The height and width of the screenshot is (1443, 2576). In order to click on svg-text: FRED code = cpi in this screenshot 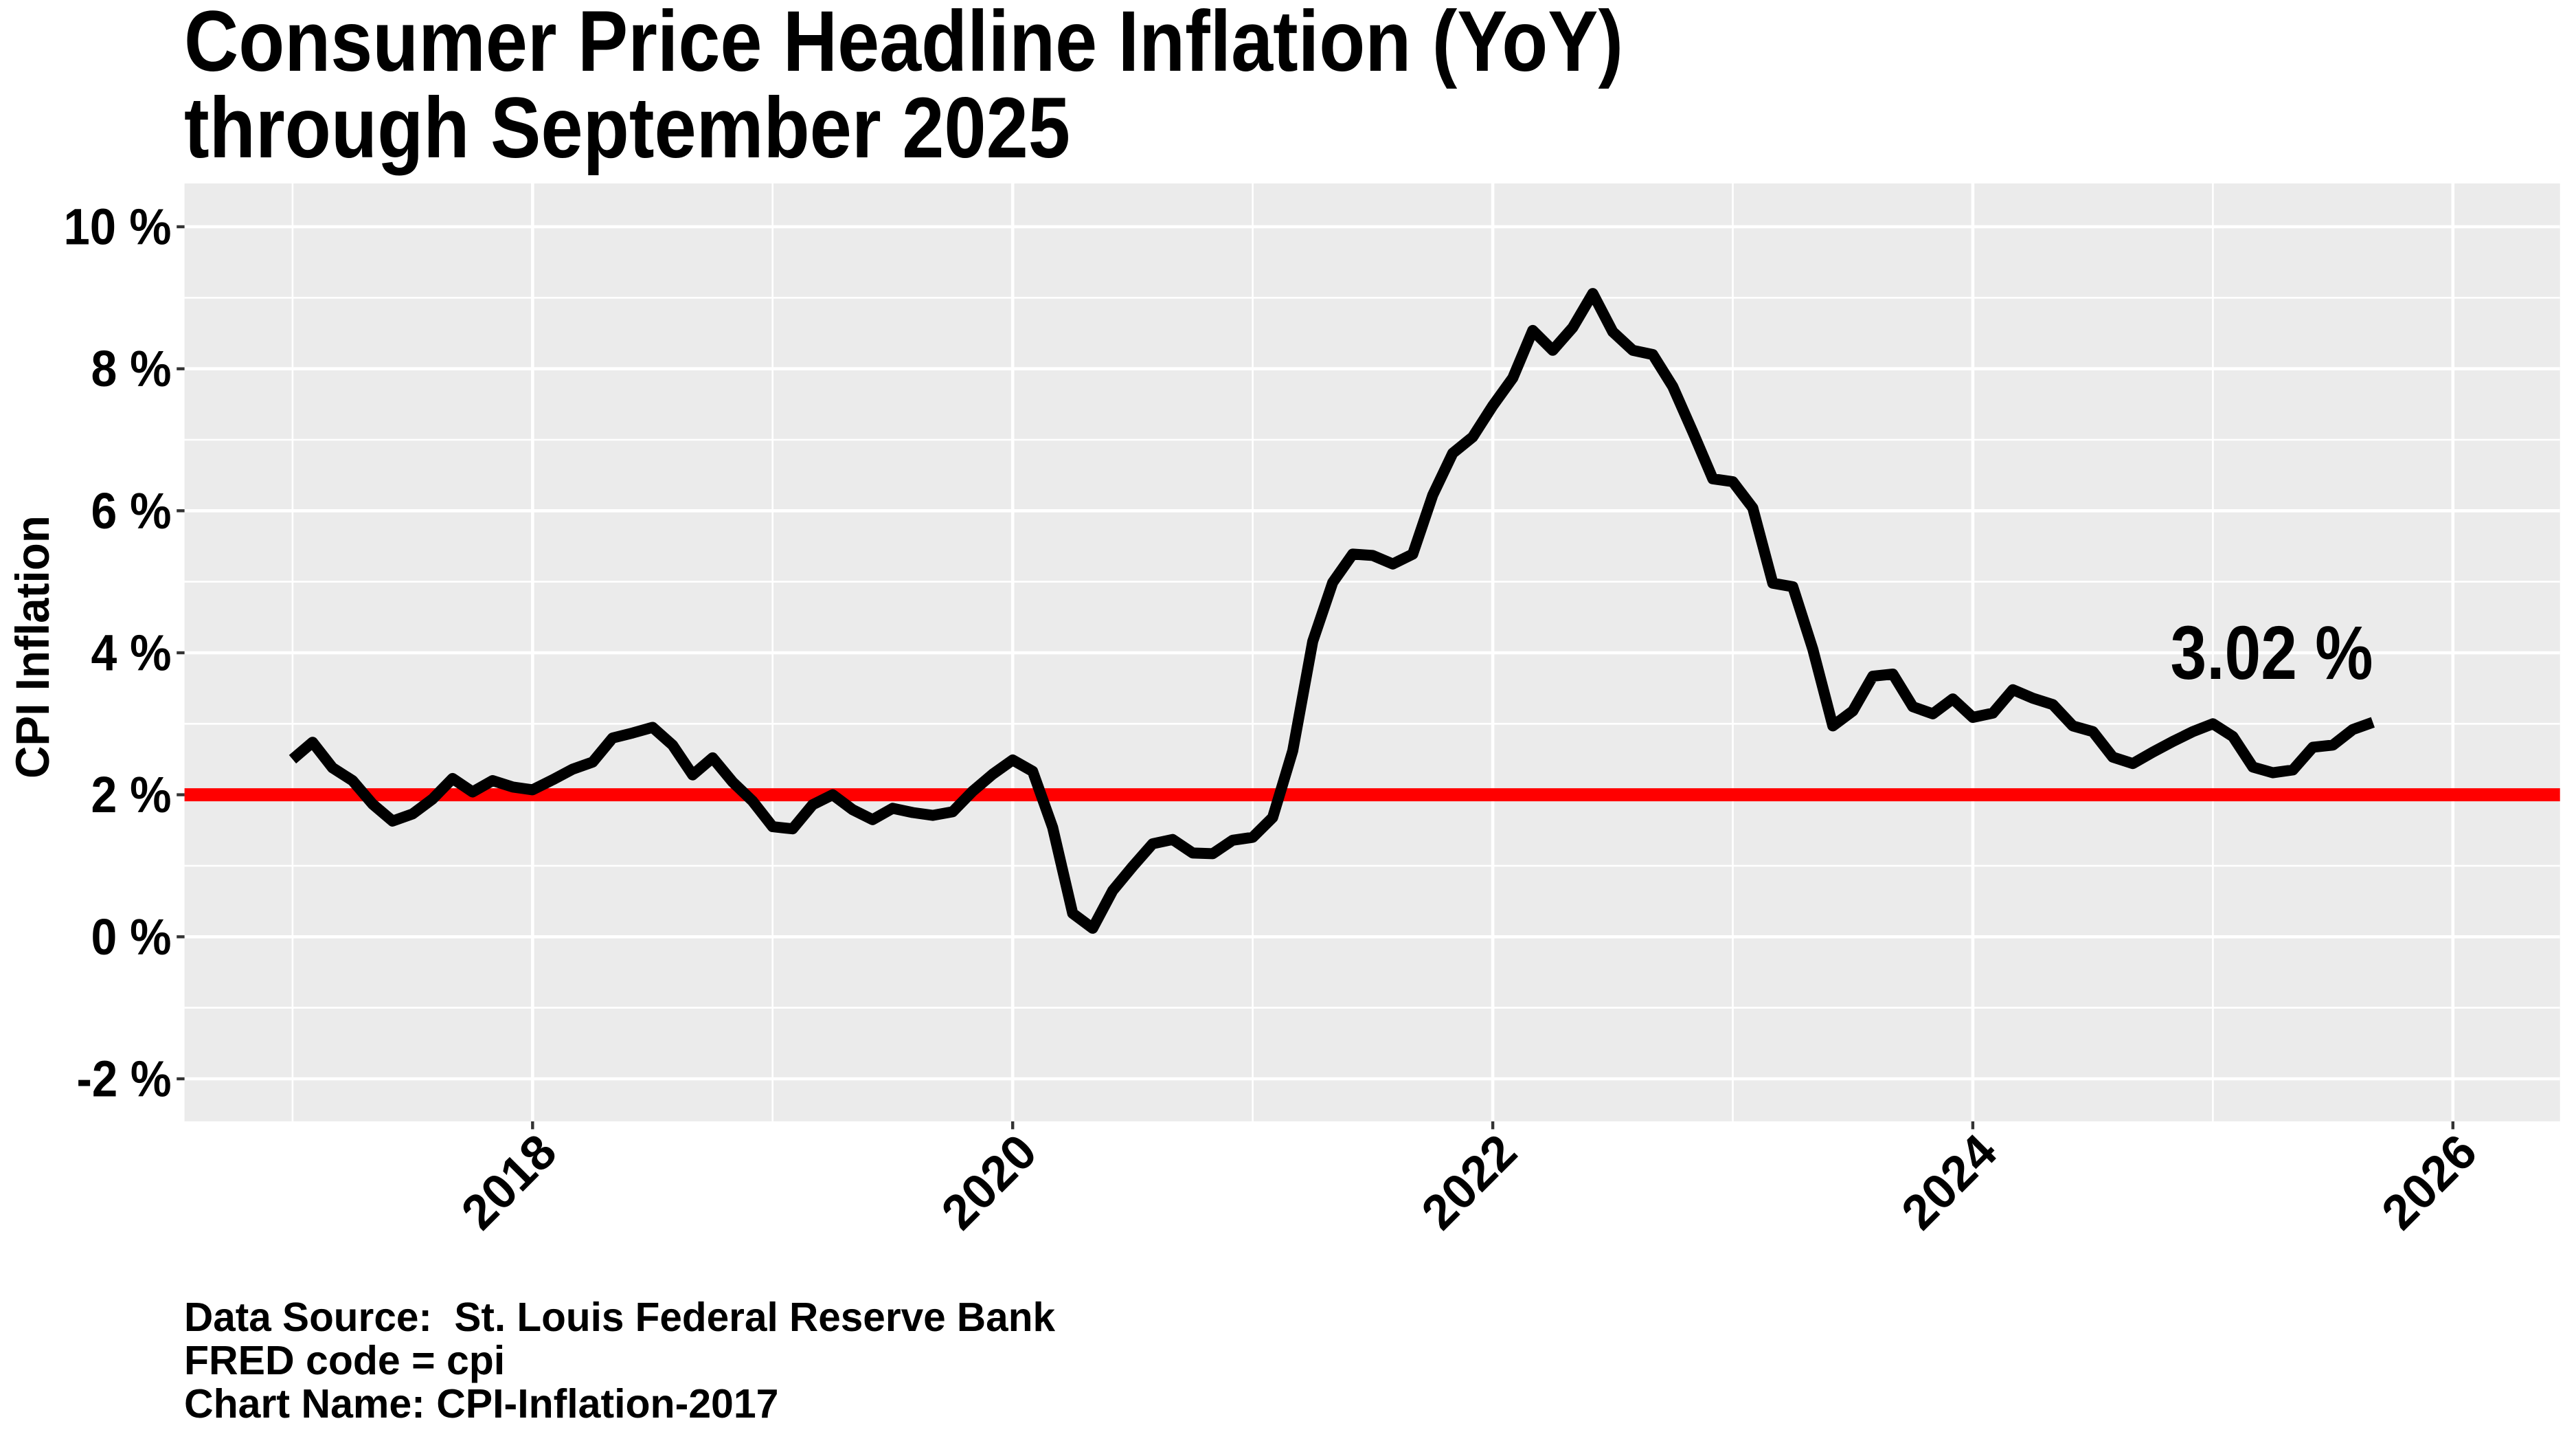, I will do `click(344, 1360)`.